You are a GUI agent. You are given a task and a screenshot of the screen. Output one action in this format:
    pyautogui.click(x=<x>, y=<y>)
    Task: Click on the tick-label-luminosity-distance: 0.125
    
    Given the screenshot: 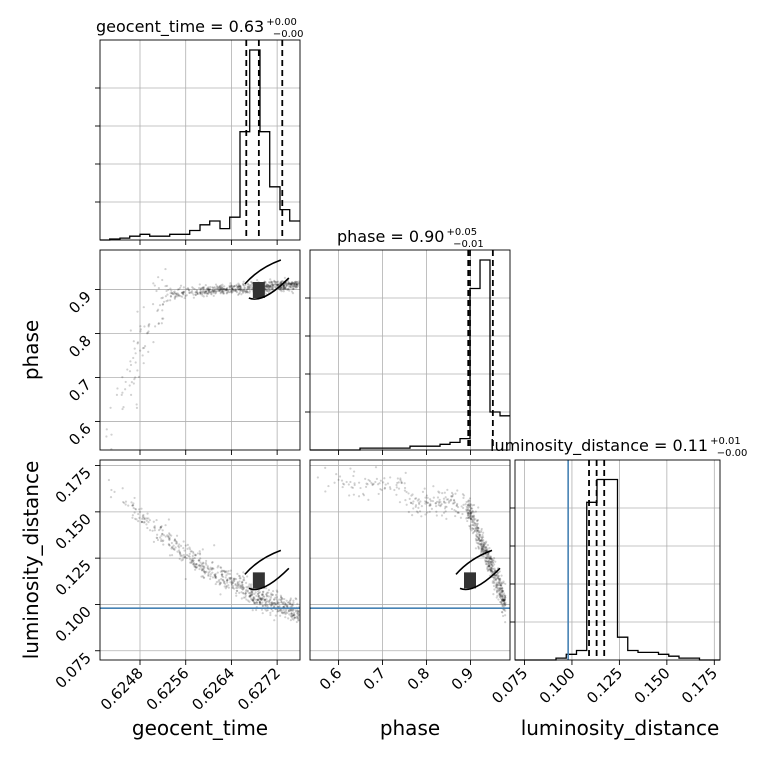 What is the action you would take?
    pyautogui.click(x=604, y=685)
    